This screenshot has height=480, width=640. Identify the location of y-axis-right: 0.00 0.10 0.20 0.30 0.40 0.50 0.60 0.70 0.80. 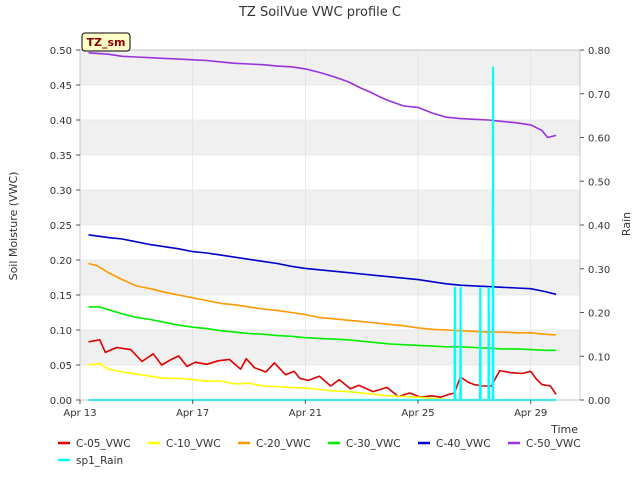
(595, 226).